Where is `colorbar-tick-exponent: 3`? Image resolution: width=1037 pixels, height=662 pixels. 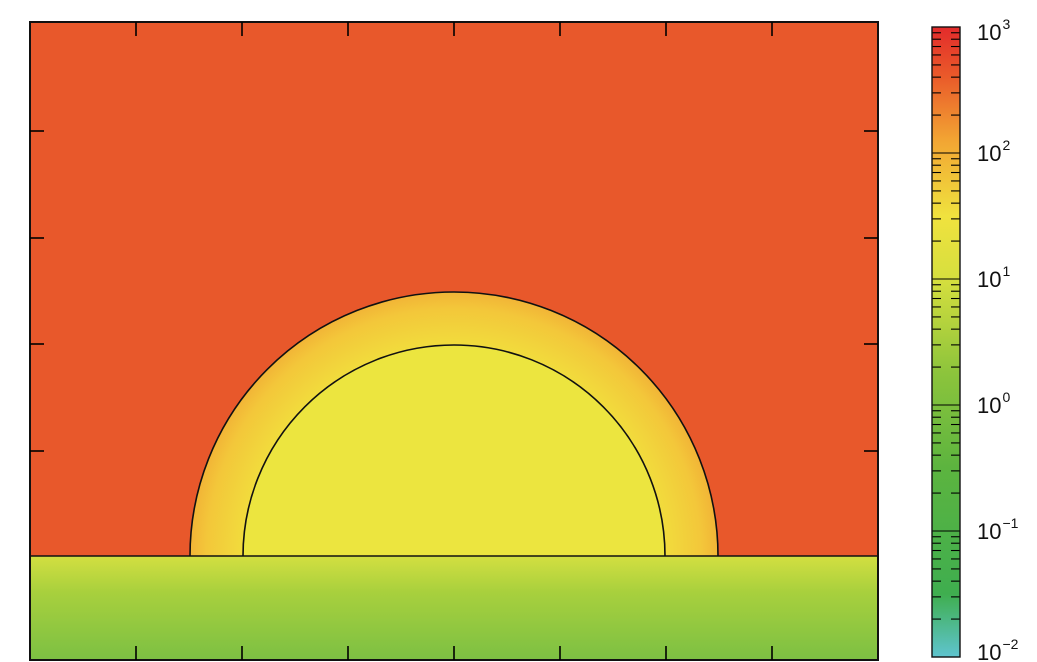
colorbar-tick-exponent: 3 is located at coordinates (1006, 24).